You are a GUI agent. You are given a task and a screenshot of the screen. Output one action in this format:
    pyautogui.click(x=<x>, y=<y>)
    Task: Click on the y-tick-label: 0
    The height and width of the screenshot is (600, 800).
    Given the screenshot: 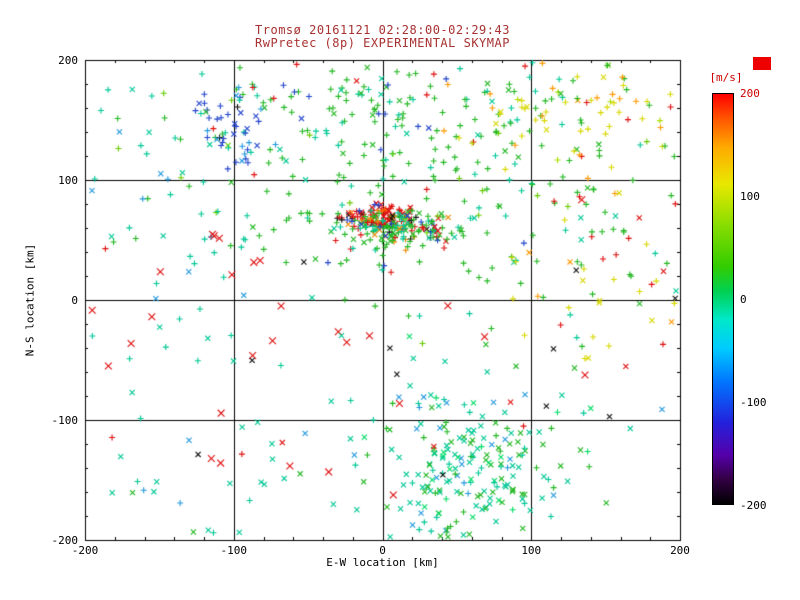 What is the action you would take?
    pyautogui.click(x=74, y=300)
    